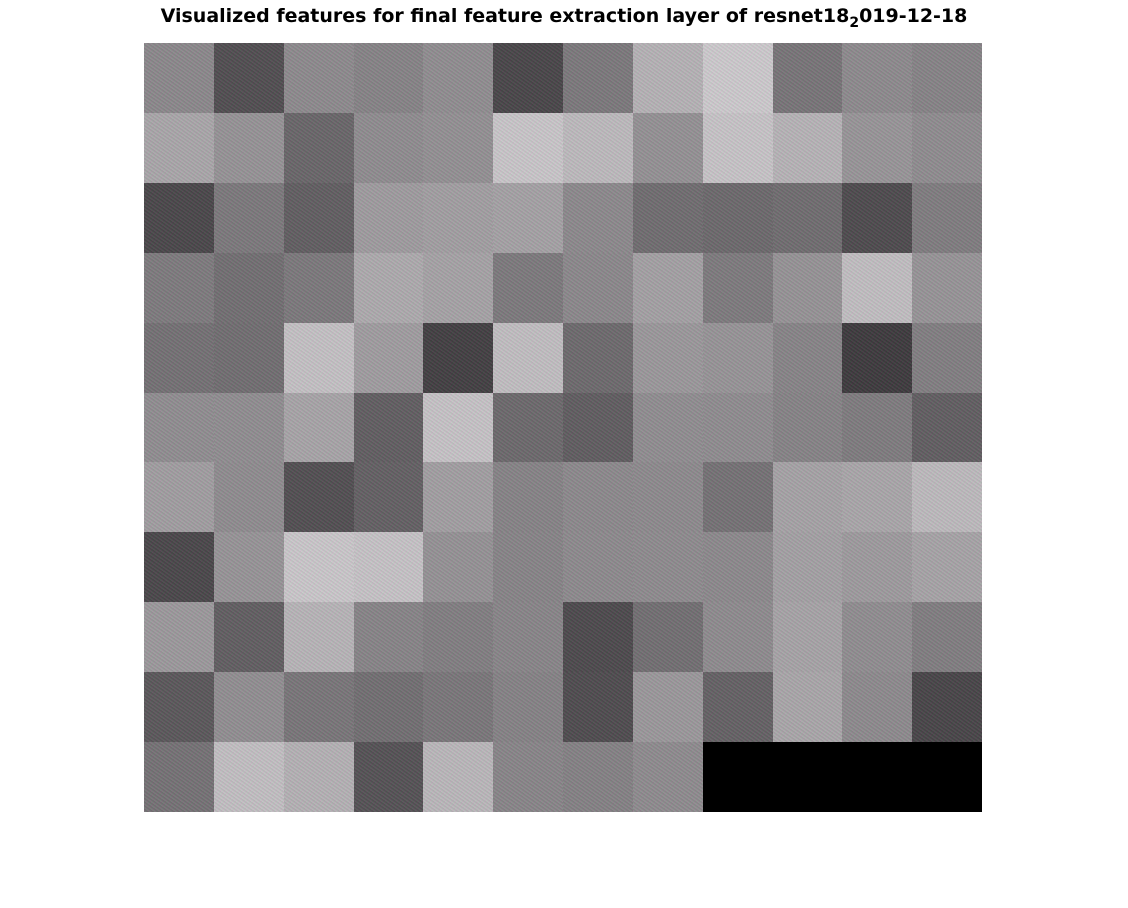 The height and width of the screenshot is (908, 1128). Describe the element at coordinates (913, 16) in the screenshot. I see `title-tail: 019-12-18` at that location.